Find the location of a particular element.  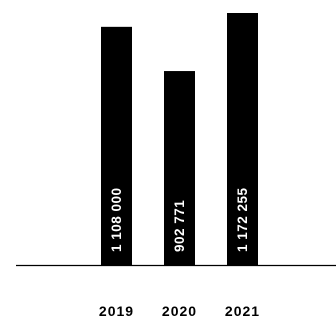

data-label-2019: 1 108 000 is located at coordinates (116, 219).